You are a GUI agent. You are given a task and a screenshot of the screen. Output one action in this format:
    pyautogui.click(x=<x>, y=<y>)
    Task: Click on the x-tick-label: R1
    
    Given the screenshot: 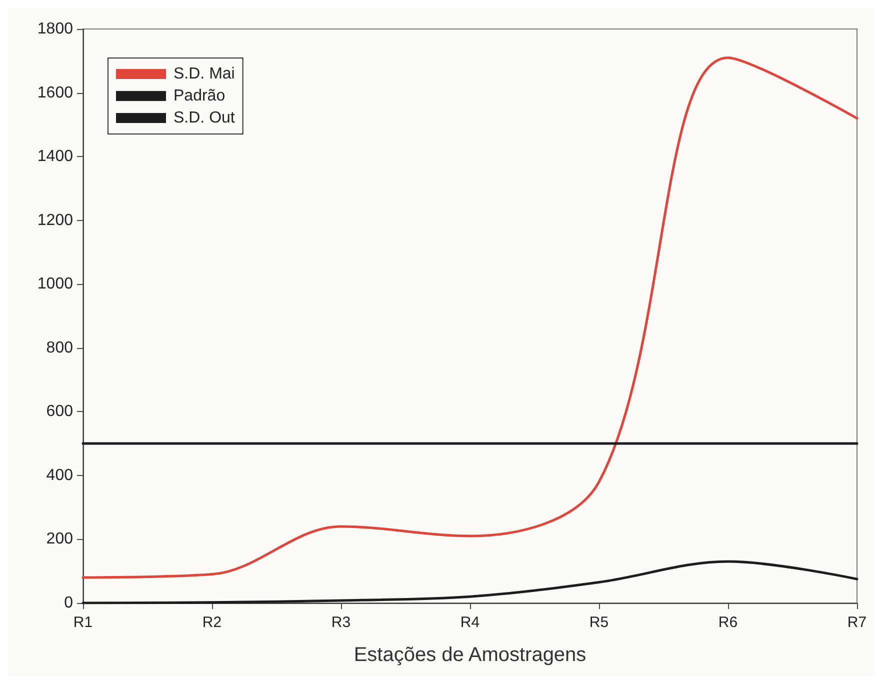 What is the action you would take?
    pyautogui.click(x=83, y=622)
    